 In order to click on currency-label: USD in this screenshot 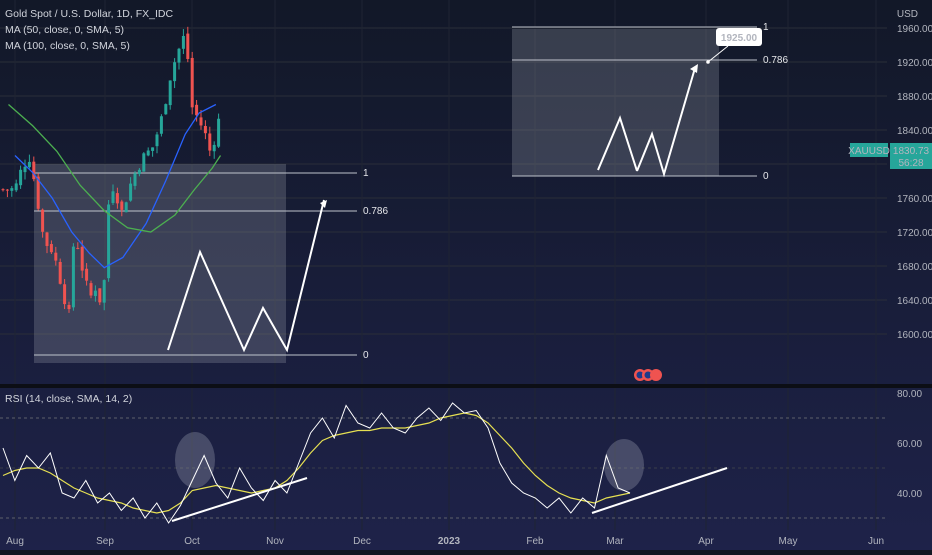, I will do `click(907, 14)`.